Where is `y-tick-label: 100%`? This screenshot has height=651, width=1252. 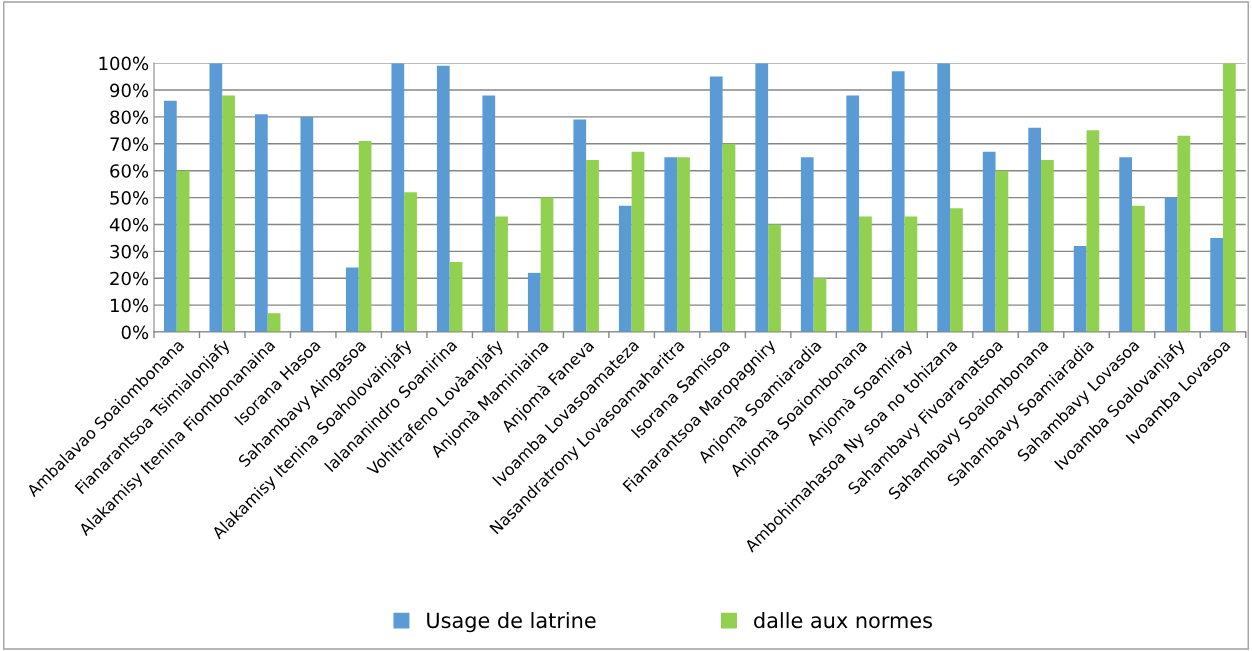
y-tick-label: 100% is located at coordinates (124, 63).